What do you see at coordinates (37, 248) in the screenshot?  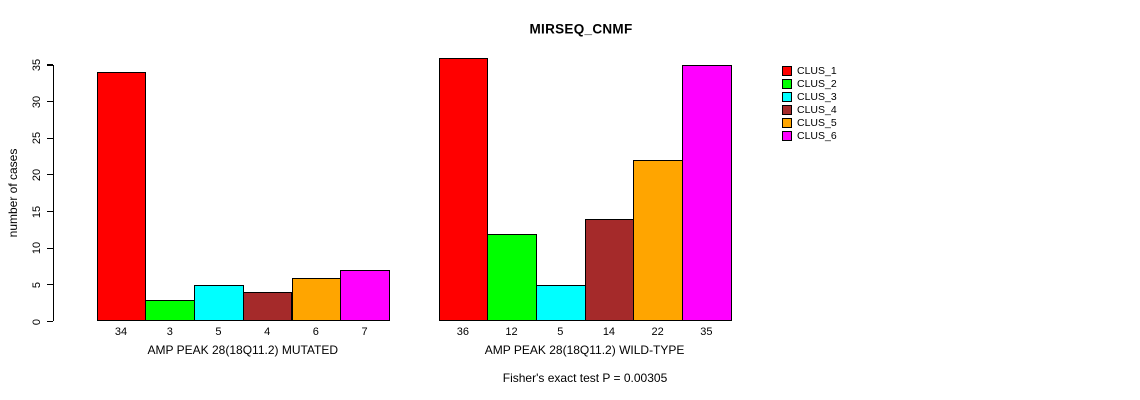 I see `y-tick-label: 10` at bounding box center [37, 248].